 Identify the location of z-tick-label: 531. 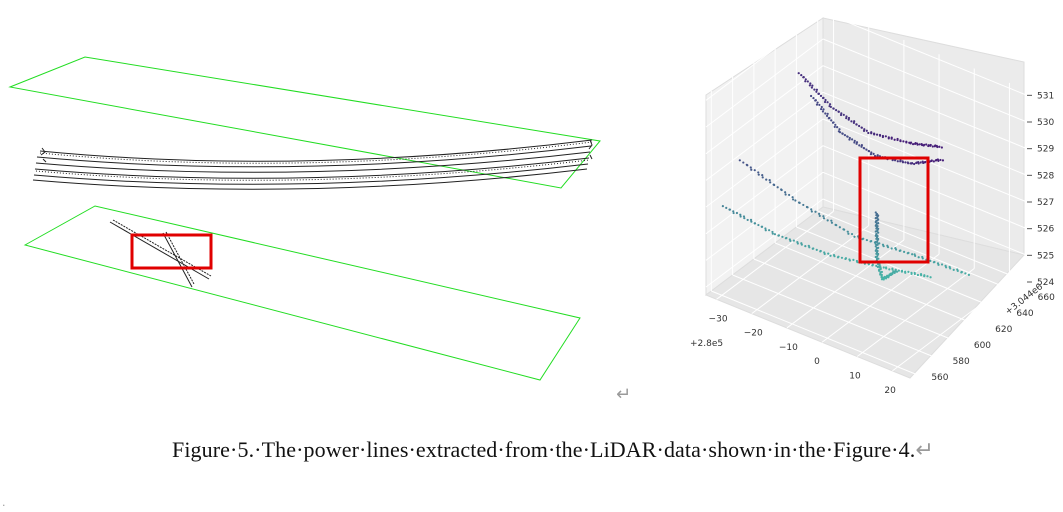
(1045, 96).